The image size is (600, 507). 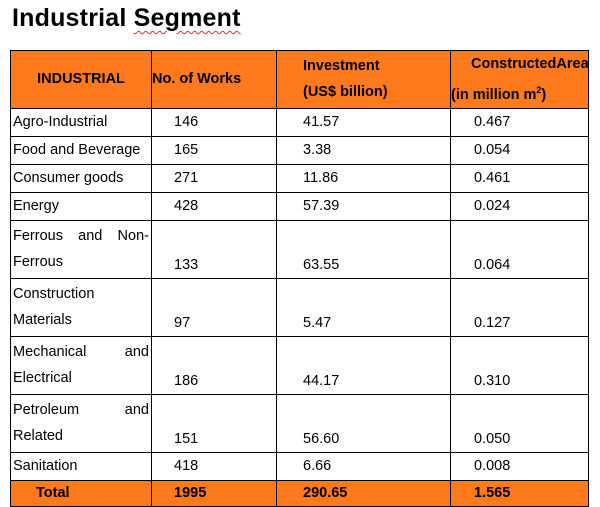 What do you see at coordinates (46, 410) in the screenshot?
I see `row-name-part: Petroleum` at bounding box center [46, 410].